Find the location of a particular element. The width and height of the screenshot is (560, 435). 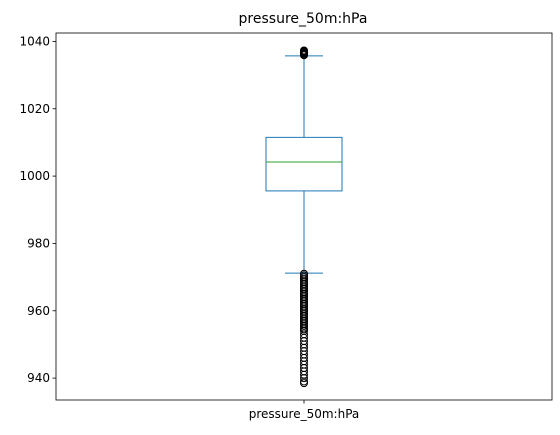

chart-title: pressure_50m:hPa is located at coordinates (303, 19).